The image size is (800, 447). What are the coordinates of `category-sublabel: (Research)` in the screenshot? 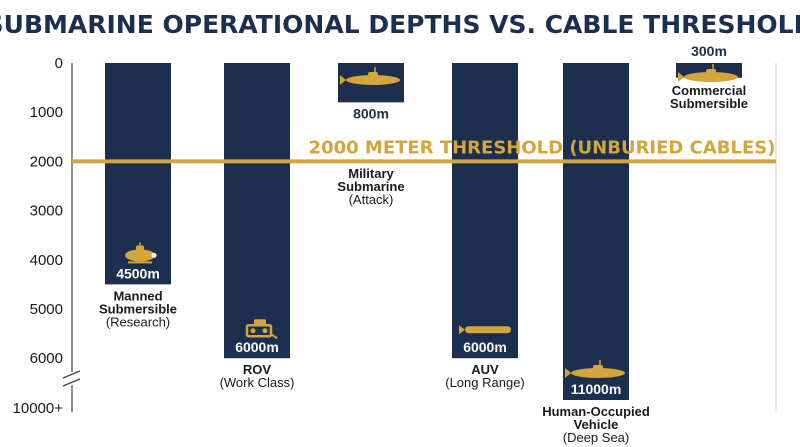 It's located at (138, 321).